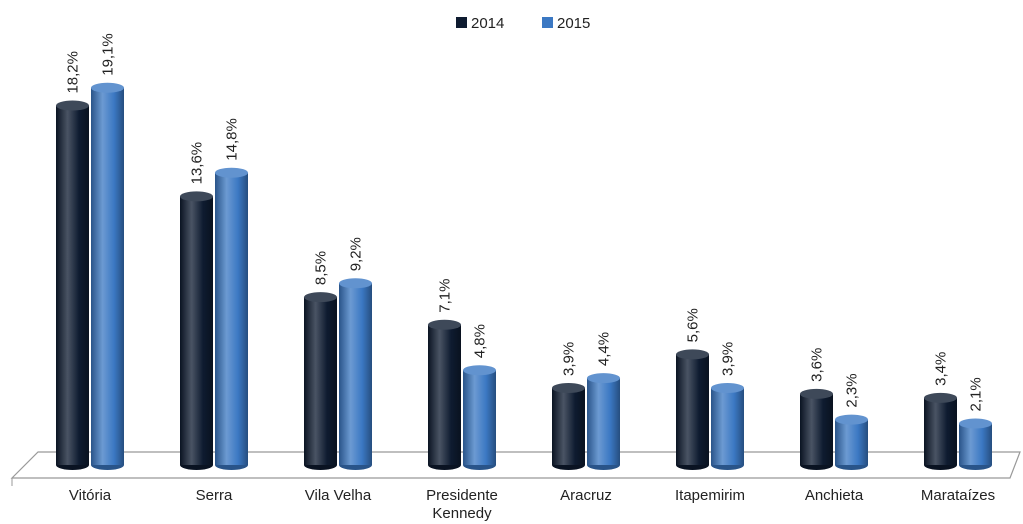 The width and height of the screenshot is (1023, 524). I want to click on data-label: 5,6%, so click(693, 325).